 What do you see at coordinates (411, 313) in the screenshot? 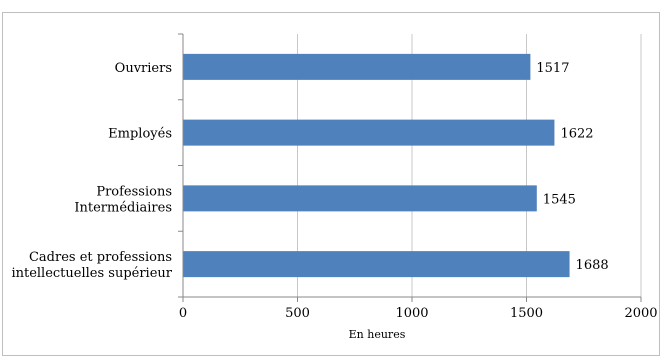
I see `x-tick-label: 1000` at bounding box center [411, 313].